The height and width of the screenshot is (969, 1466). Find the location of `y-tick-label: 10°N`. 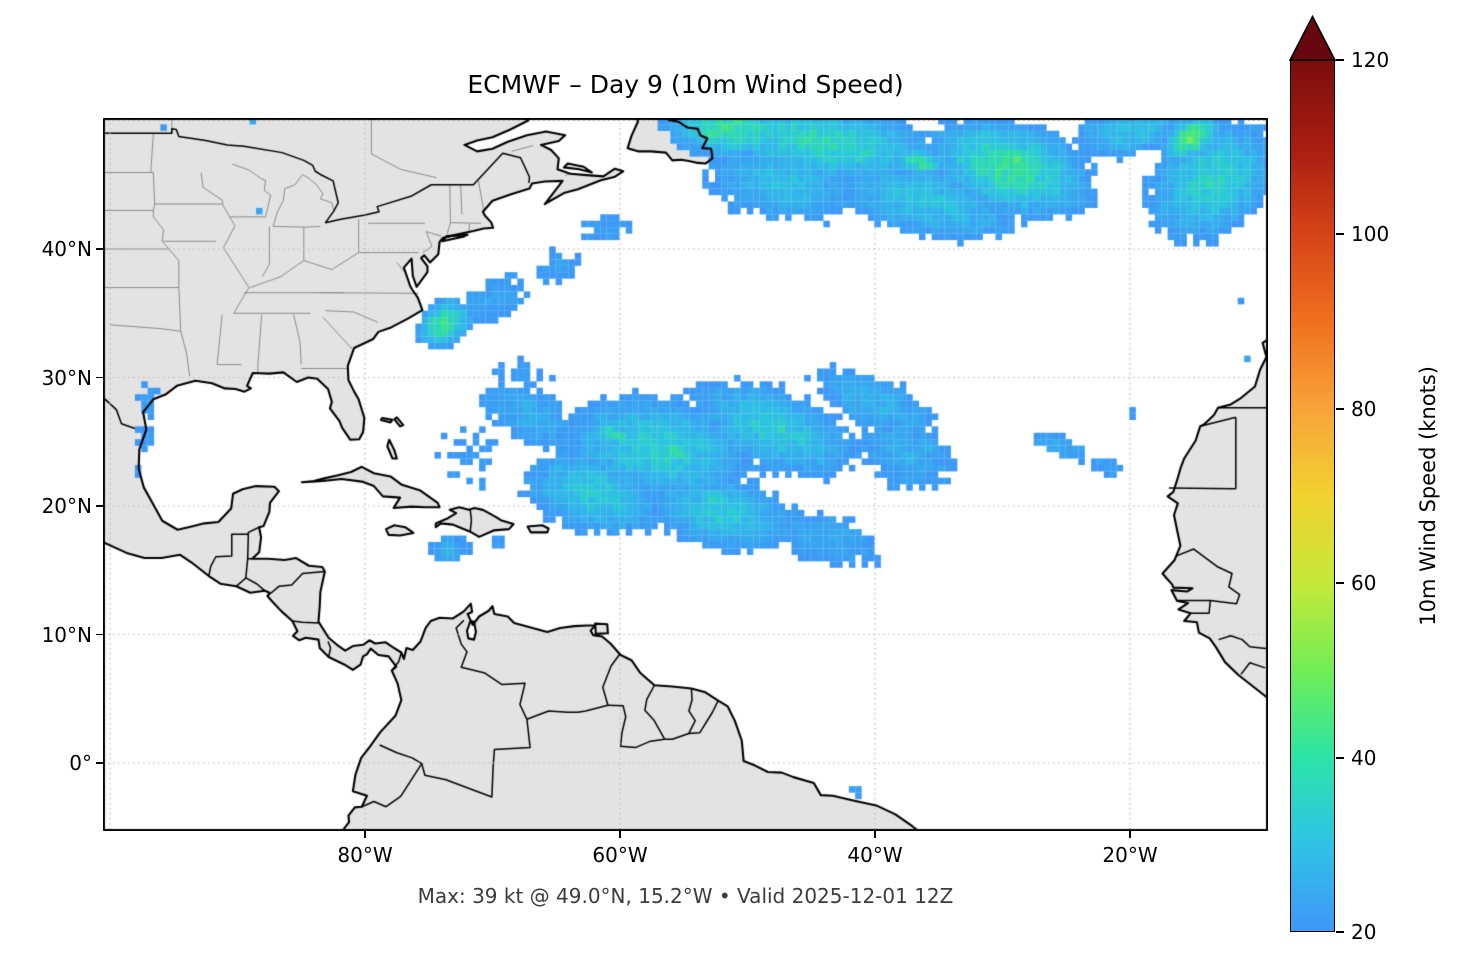

y-tick-label: 10°N is located at coordinates (66, 634).